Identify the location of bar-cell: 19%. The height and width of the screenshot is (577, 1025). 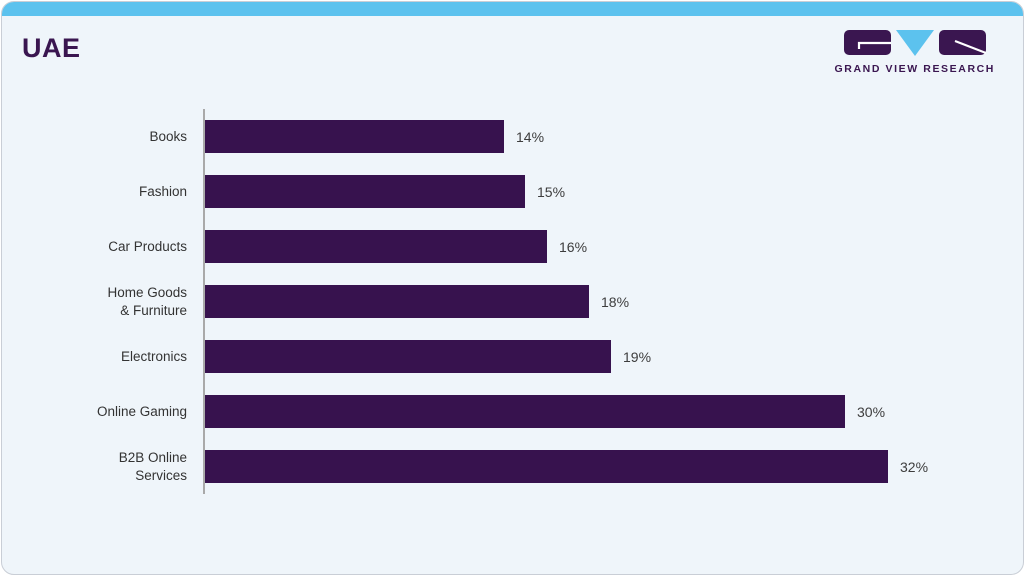
(603, 356).